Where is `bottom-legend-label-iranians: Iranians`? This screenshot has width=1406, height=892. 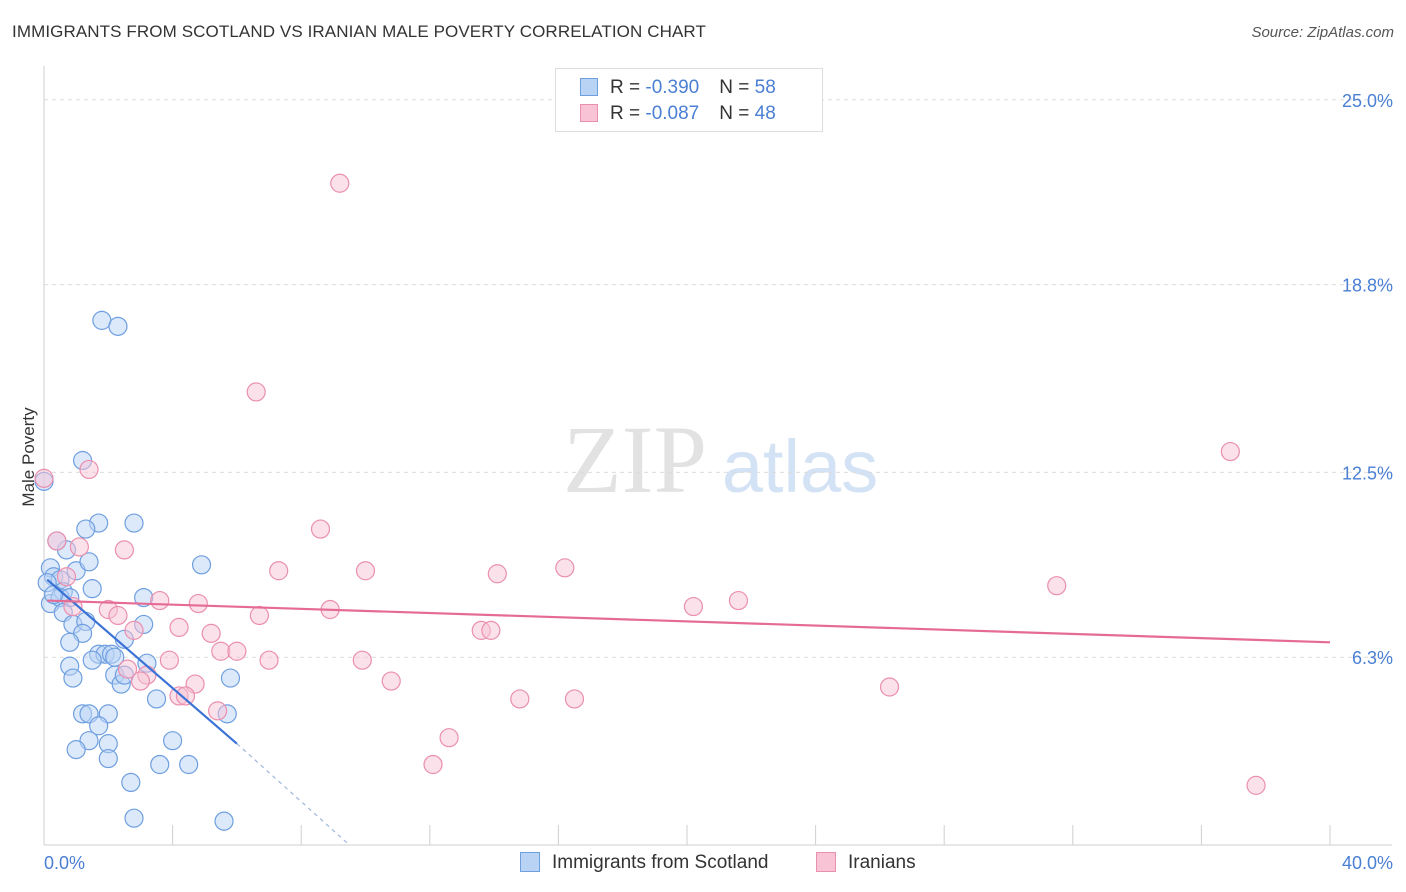 bottom-legend-label-iranians: Iranians is located at coordinates (882, 862).